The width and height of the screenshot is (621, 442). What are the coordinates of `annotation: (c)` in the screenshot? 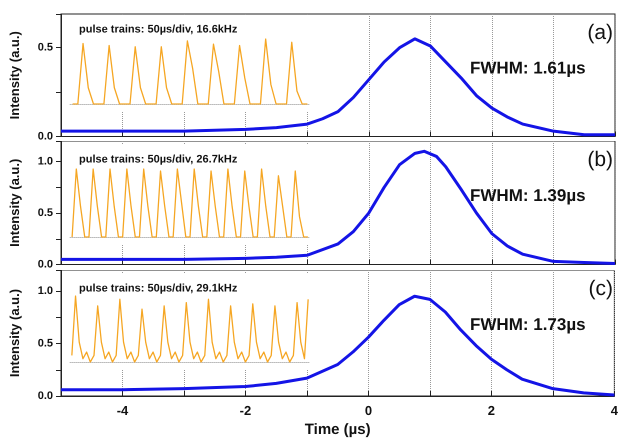 It's located at (601, 288).